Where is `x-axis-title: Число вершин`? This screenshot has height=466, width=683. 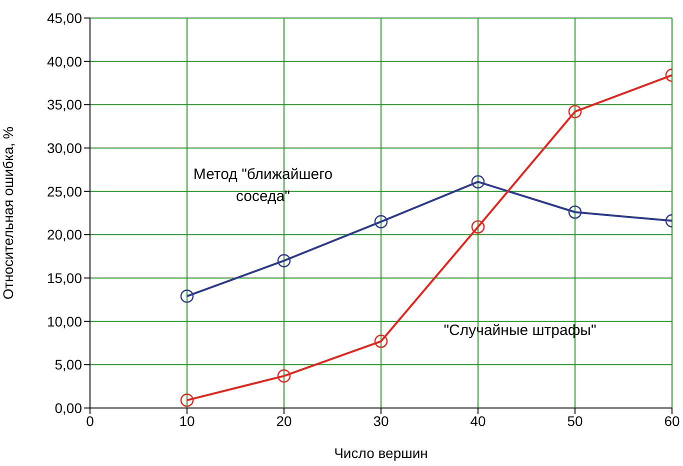
x-axis-title: Число вершин is located at coordinates (381, 453).